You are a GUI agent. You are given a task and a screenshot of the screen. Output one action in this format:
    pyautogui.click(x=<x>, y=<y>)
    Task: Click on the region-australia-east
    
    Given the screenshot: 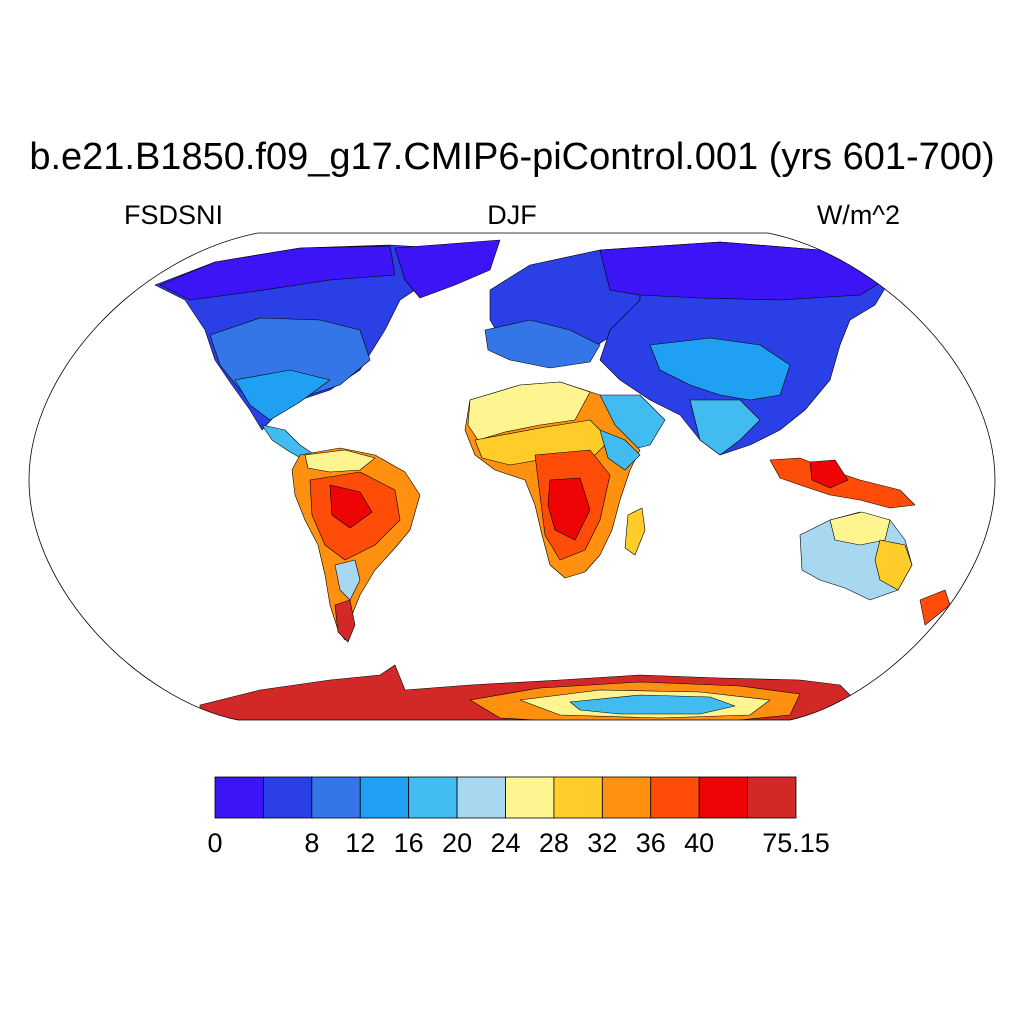 What is the action you would take?
    pyautogui.click(x=893, y=565)
    